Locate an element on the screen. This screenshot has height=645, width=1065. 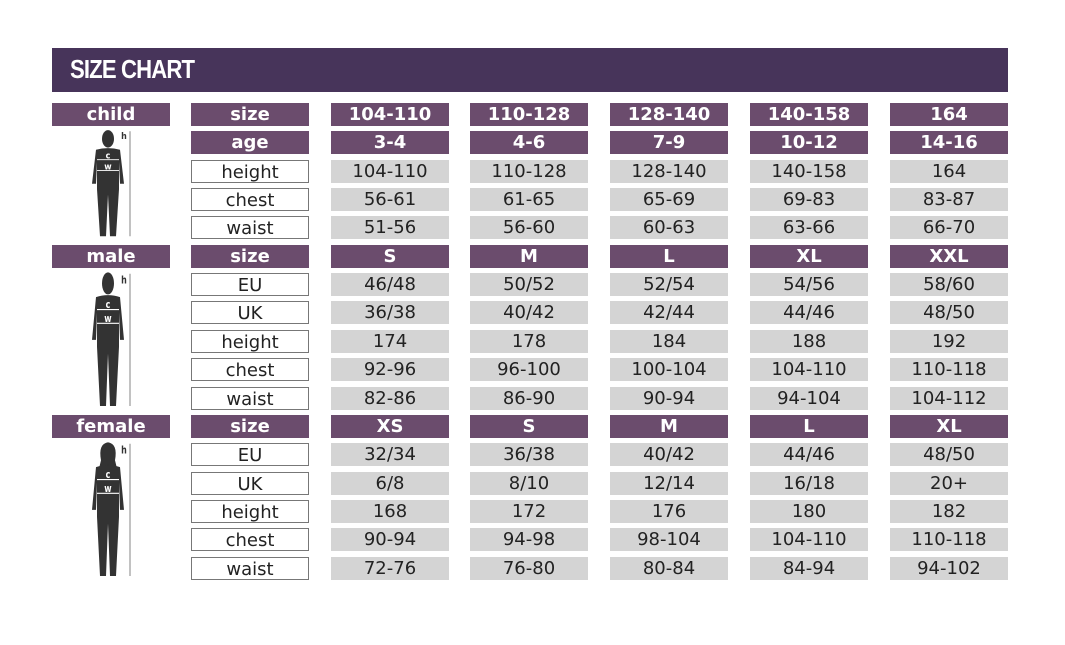
table-cell: 42/44 is located at coordinates (669, 313).